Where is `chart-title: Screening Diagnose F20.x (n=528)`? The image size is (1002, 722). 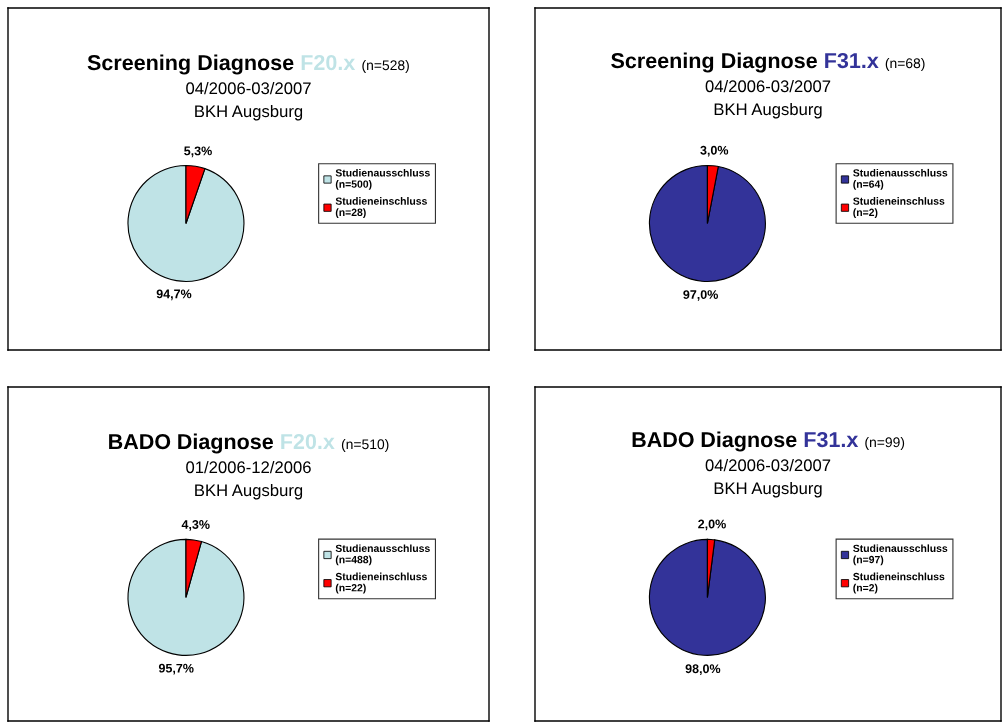 chart-title: Screening Diagnose F20.x (n=528) is located at coordinates (248, 64).